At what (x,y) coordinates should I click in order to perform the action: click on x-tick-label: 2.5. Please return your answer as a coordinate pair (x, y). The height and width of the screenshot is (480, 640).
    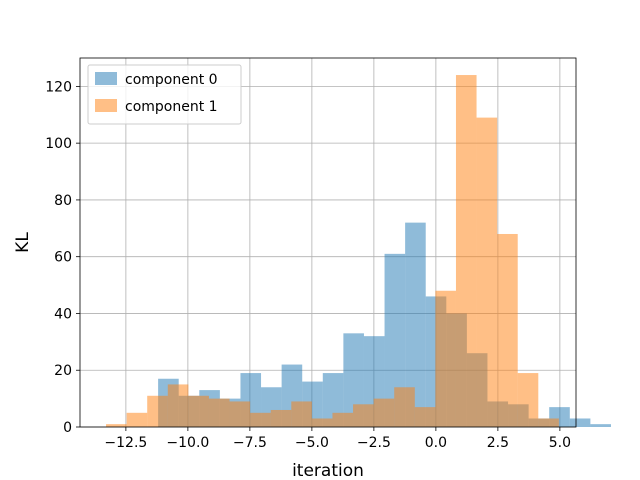
    Looking at the image, I should click on (498, 443).